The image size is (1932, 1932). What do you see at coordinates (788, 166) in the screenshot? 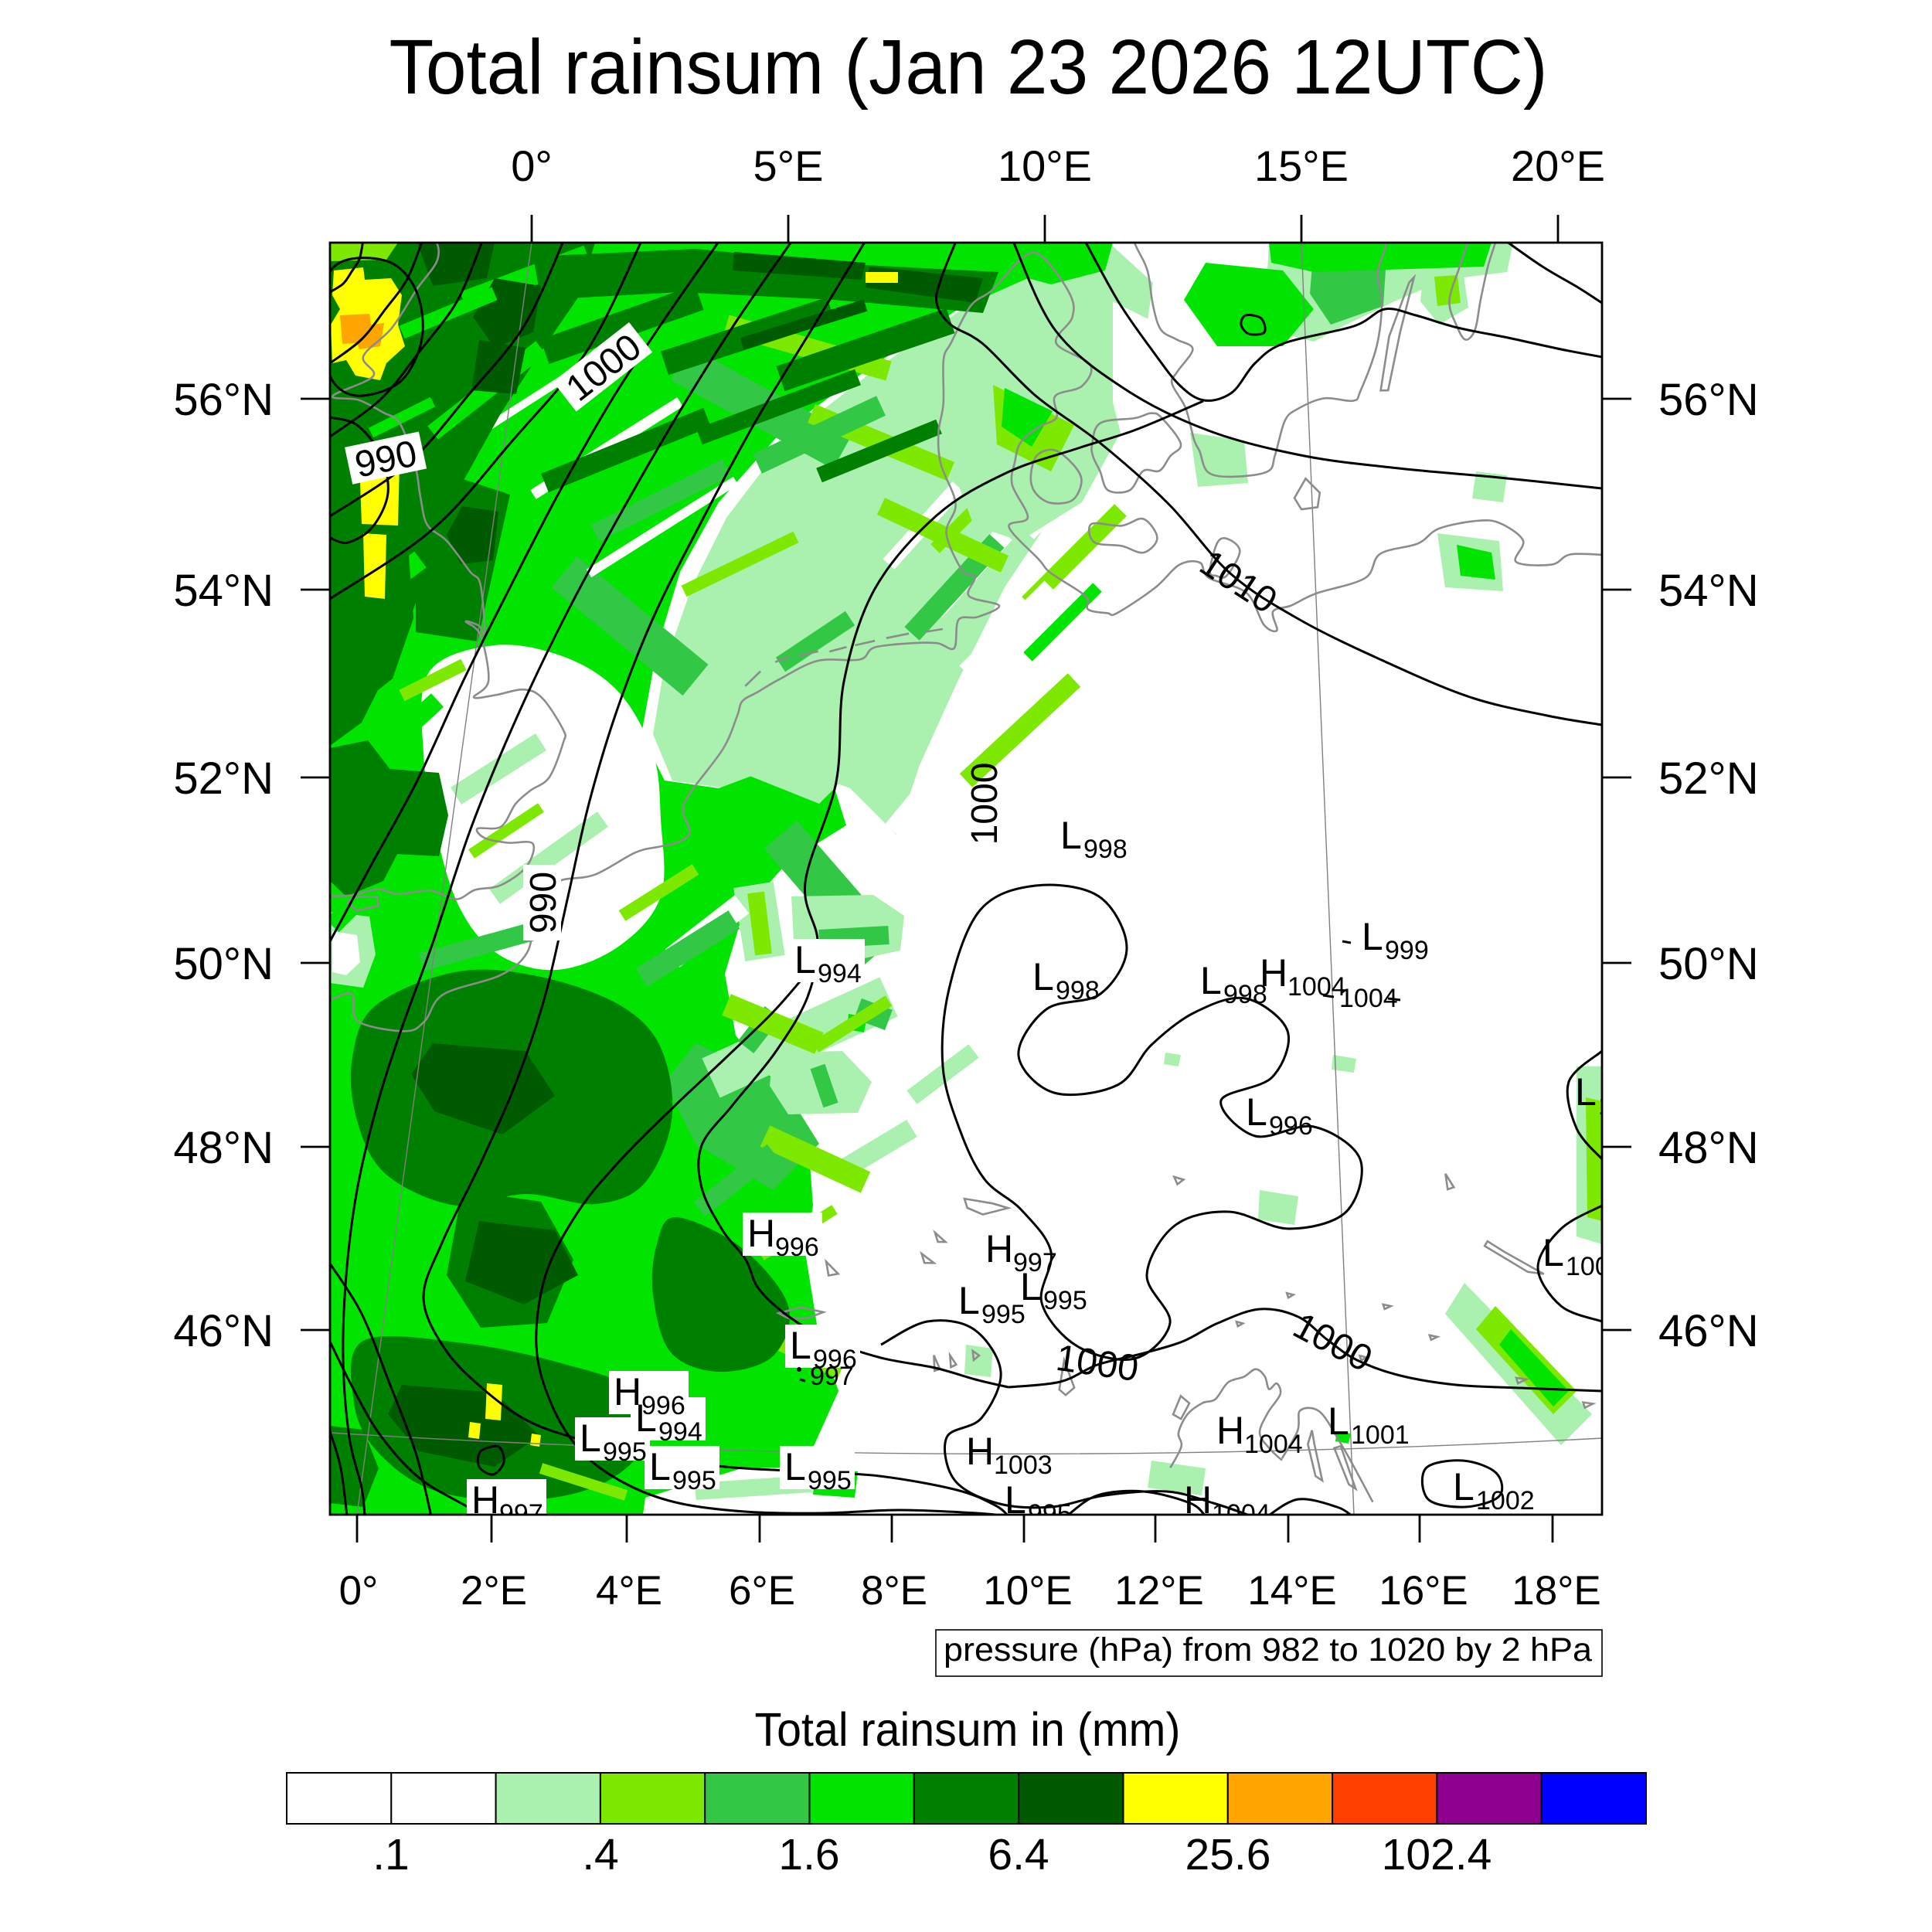
I see `svg-text: 5°E` at bounding box center [788, 166].